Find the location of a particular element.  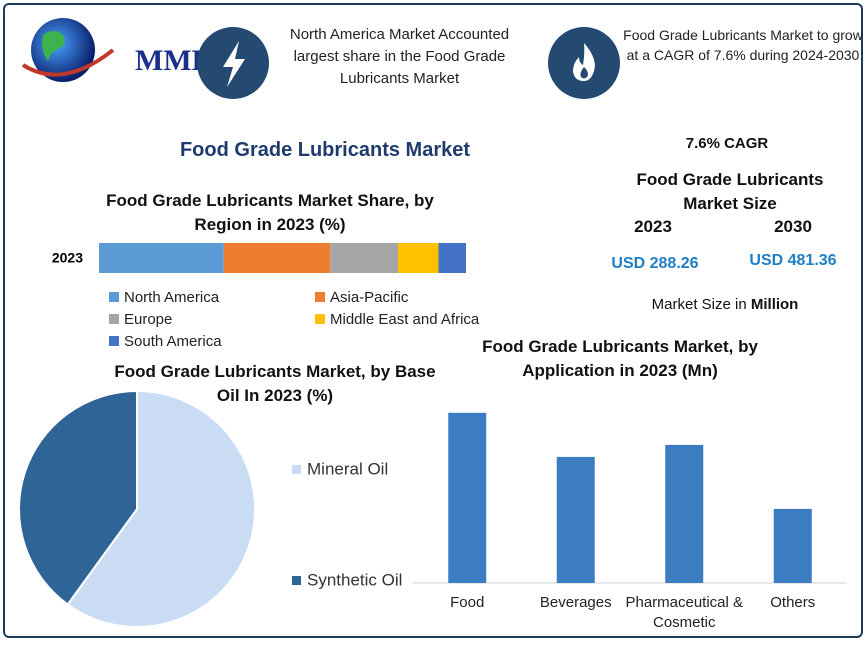

size-value: USD 288.26 is located at coordinates (655, 263).